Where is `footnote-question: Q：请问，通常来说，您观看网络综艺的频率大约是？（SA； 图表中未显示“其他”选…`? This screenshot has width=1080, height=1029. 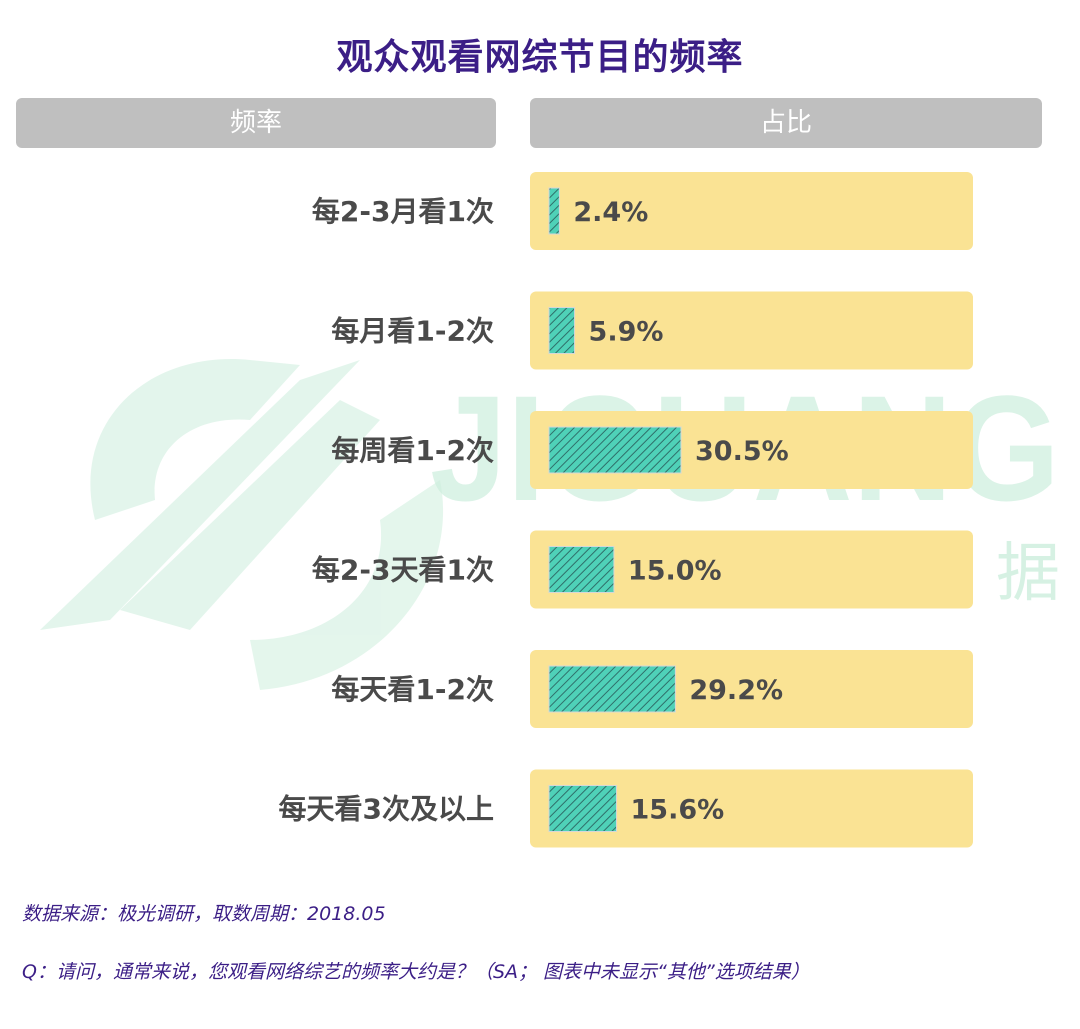 footnote-question: Q：请问，通常来说，您观看网络综艺的频率大约是？（SA； 图表中未显示“其他”选… is located at coordinates (416, 972).